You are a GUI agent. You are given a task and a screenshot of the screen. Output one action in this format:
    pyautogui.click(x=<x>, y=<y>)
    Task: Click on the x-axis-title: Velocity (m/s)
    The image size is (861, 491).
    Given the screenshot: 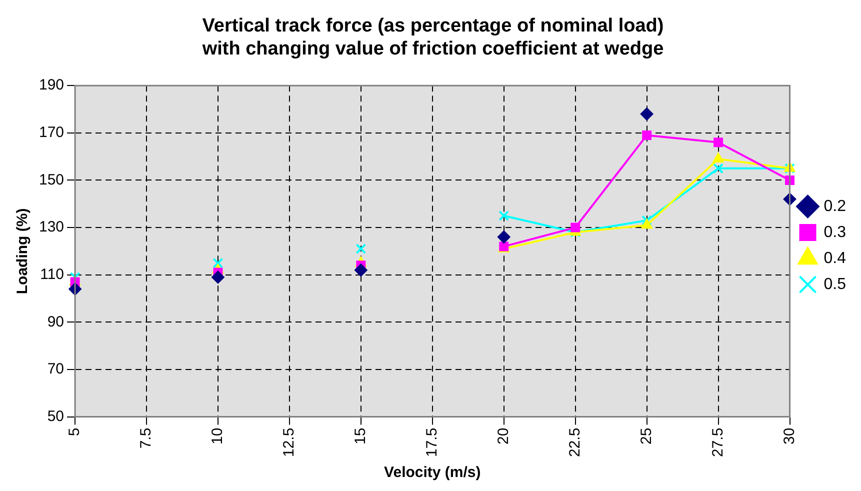 What is the action you would take?
    pyautogui.click(x=432, y=473)
    